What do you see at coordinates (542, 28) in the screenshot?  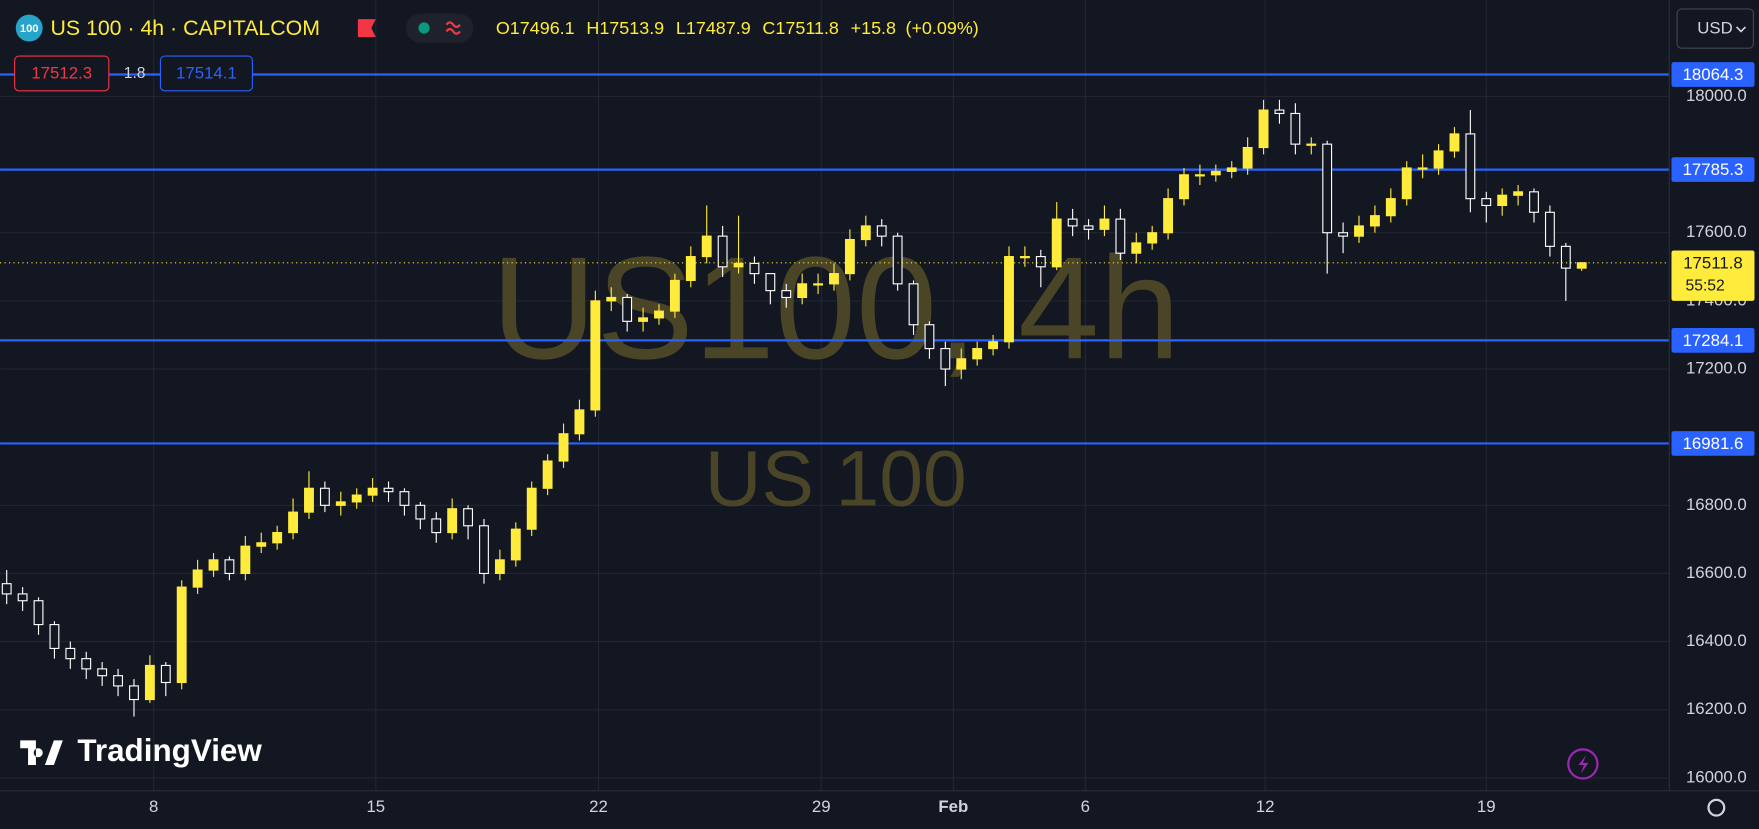 I see `ohlc-value: 17496.1` at bounding box center [542, 28].